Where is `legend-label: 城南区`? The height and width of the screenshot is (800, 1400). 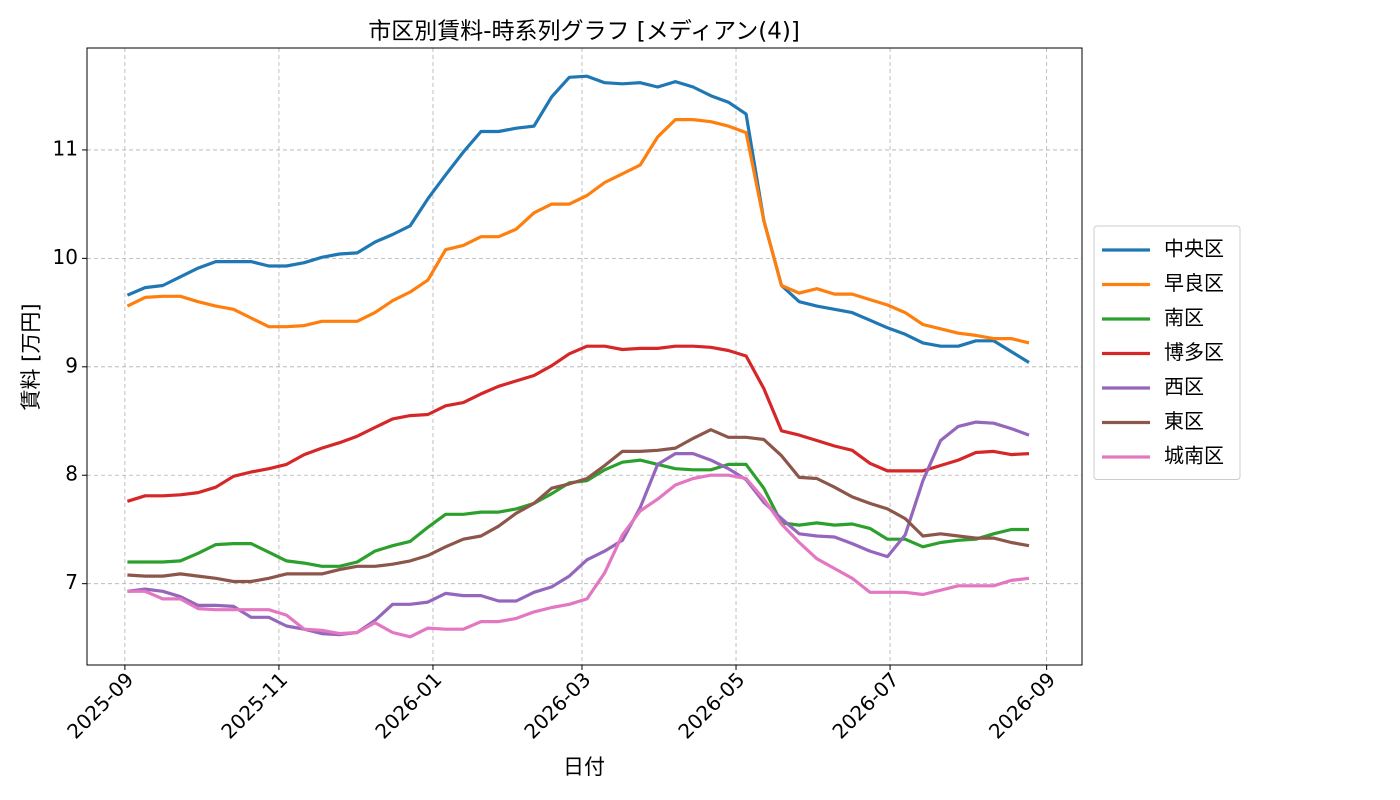
legend-label: 城南区 is located at coordinates (1194, 456).